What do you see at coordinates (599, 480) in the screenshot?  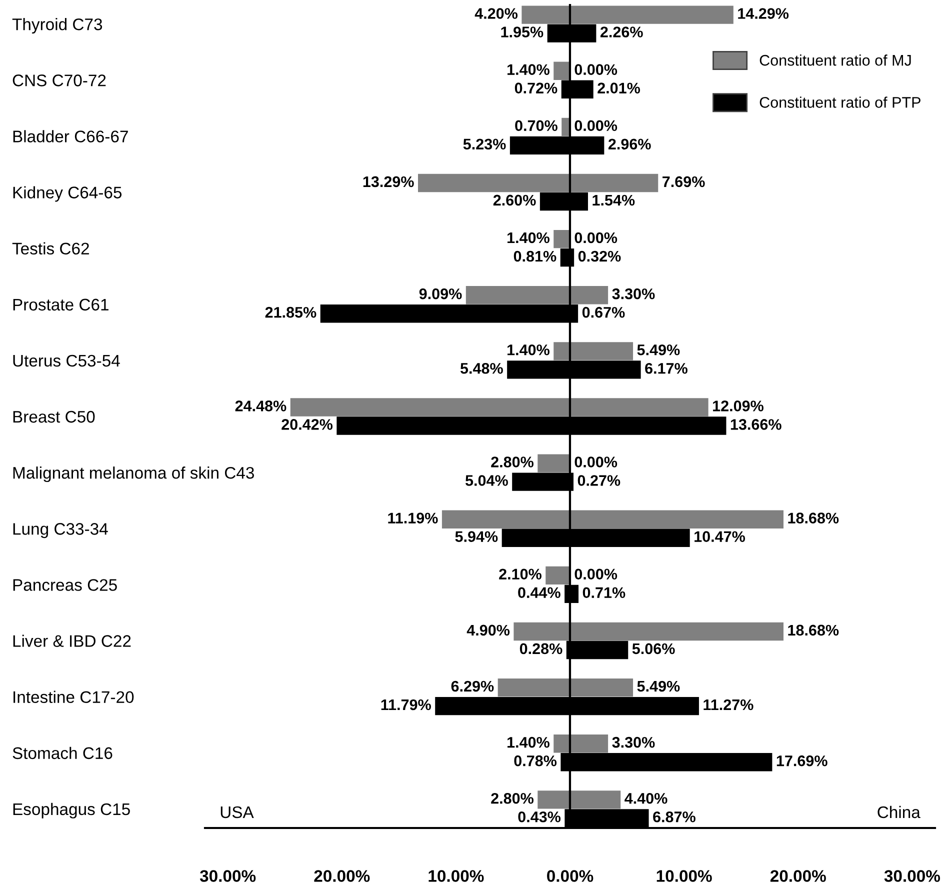 I see `data-label: 0.27%` at bounding box center [599, 480].